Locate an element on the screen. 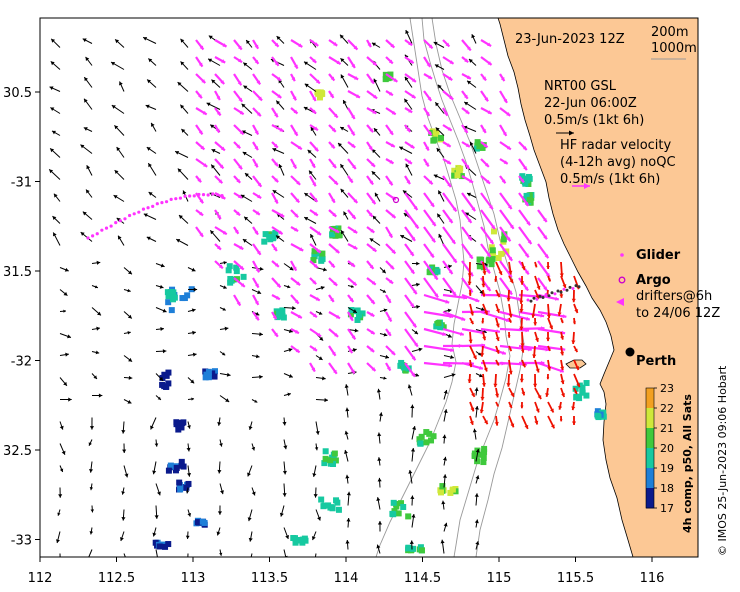 This screenshot has height=592, width=740. glider-marker-icon is located at coordinates (622, 255).